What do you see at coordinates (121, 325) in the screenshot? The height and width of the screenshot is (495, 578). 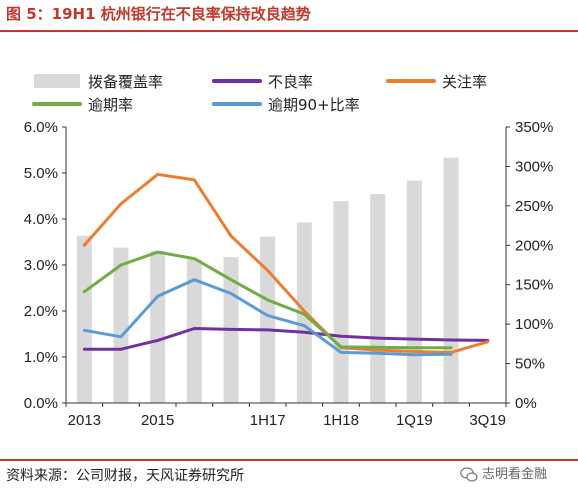 I see `bar-2014` at bounding box center [121, 325].